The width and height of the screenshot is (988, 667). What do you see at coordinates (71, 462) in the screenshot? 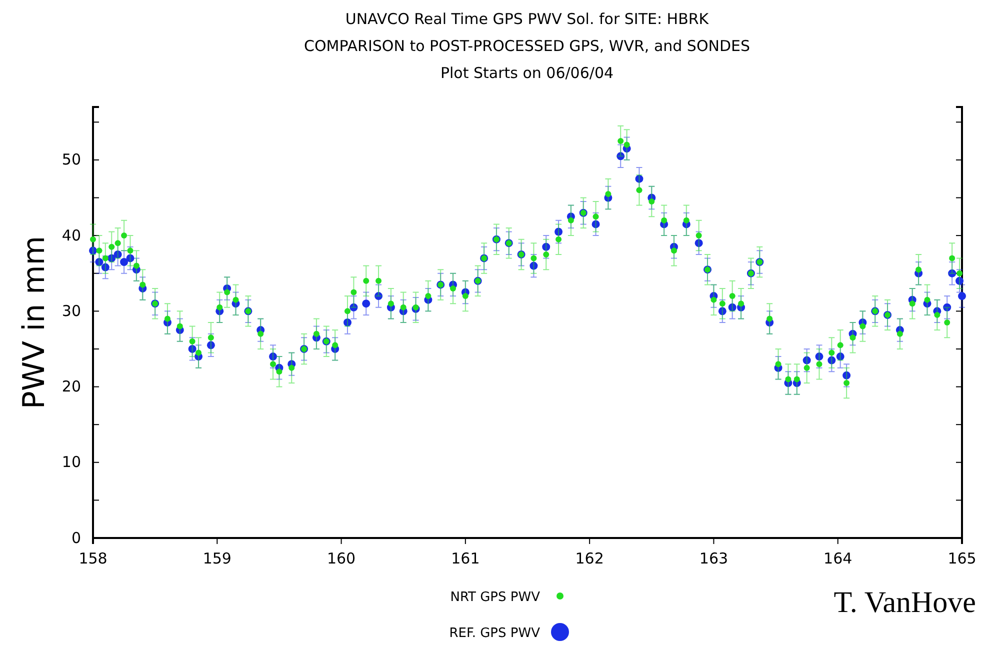
I see `y-tick-label: 10` at bounding box center [71, 462].